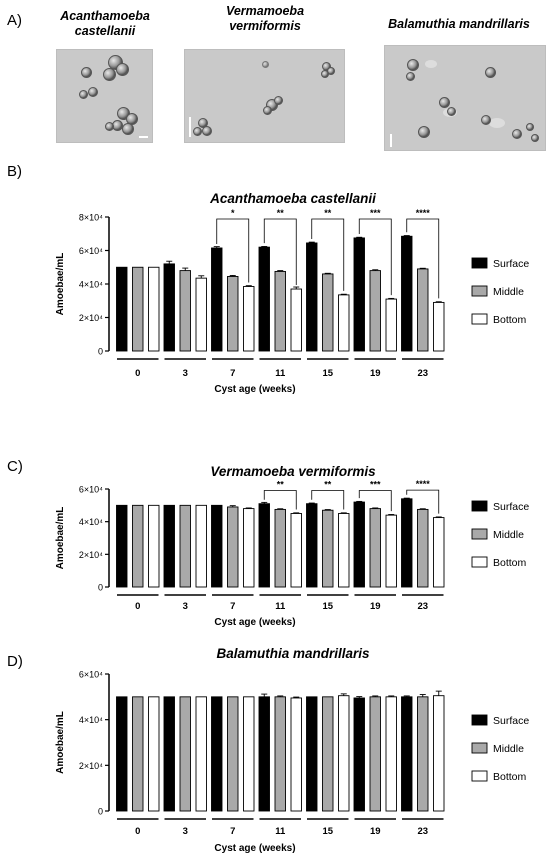 The height and width of the screenshot is (861, 550). I want to click on panel-letter-c: C), so click(15, 466).